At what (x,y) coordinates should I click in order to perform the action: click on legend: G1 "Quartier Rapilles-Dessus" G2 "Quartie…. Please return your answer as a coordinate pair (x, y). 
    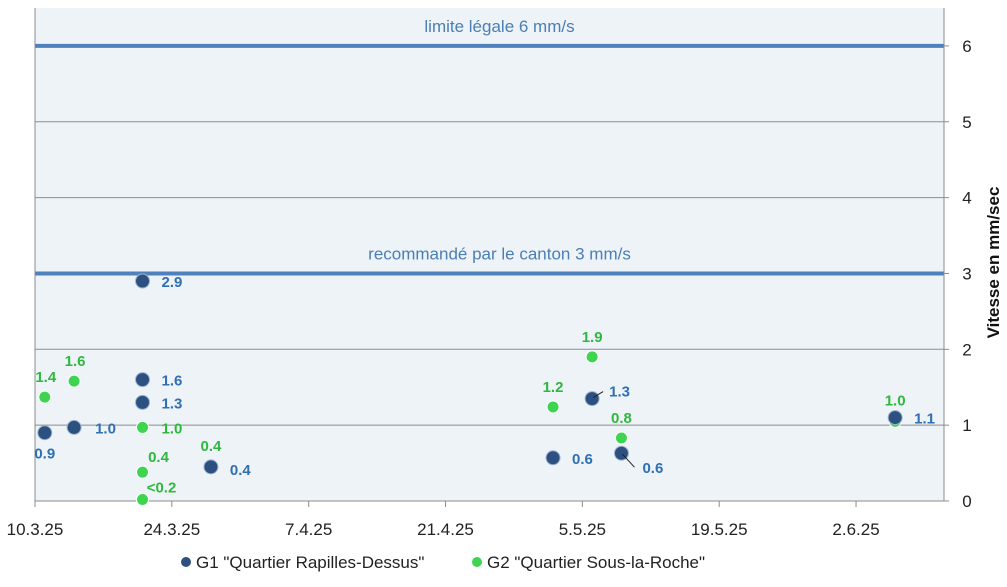
    Looking at the image, I should click on (443, 562).